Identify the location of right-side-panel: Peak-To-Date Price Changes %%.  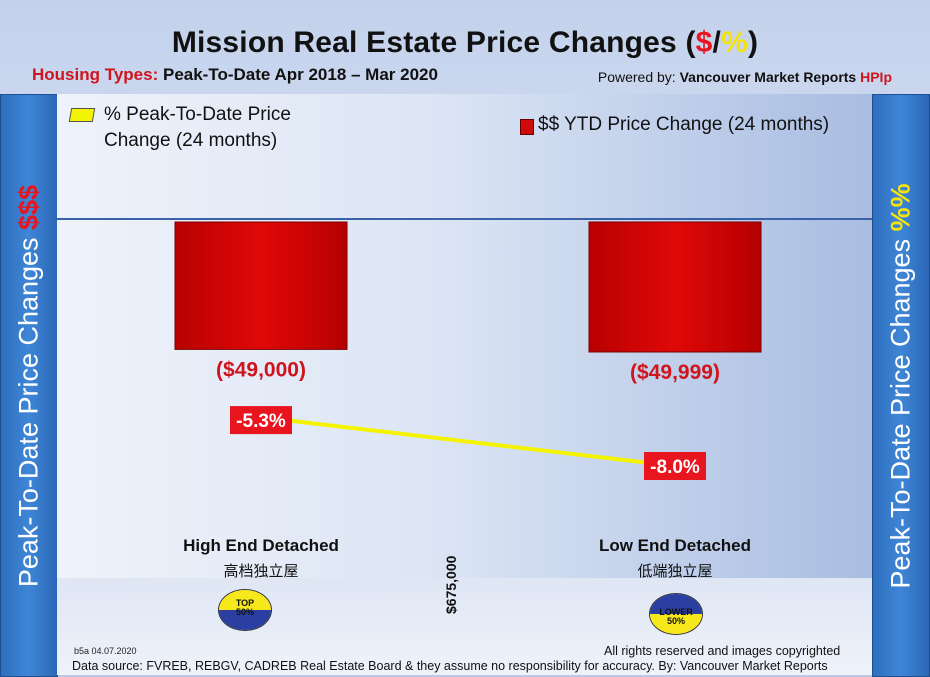
(901, 385).